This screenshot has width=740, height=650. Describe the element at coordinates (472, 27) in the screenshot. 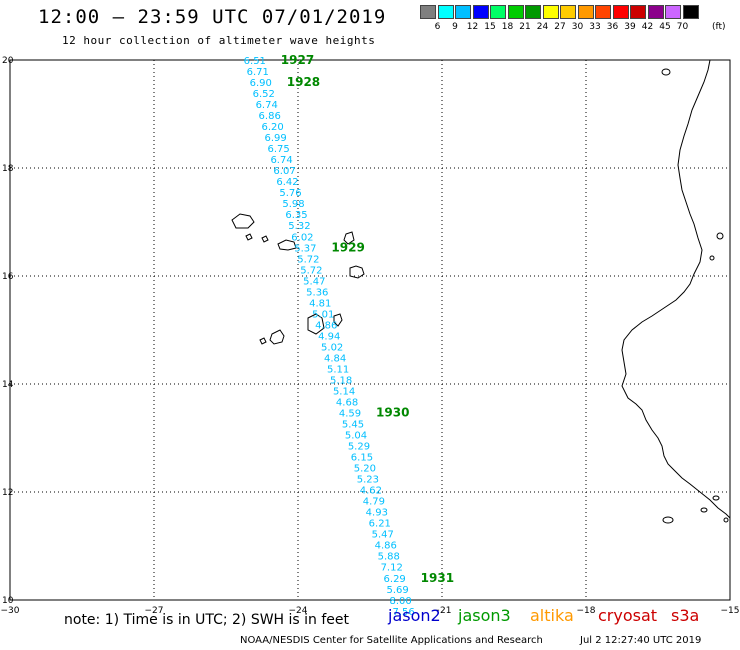

I see `legend-level-label: 12` at that location.